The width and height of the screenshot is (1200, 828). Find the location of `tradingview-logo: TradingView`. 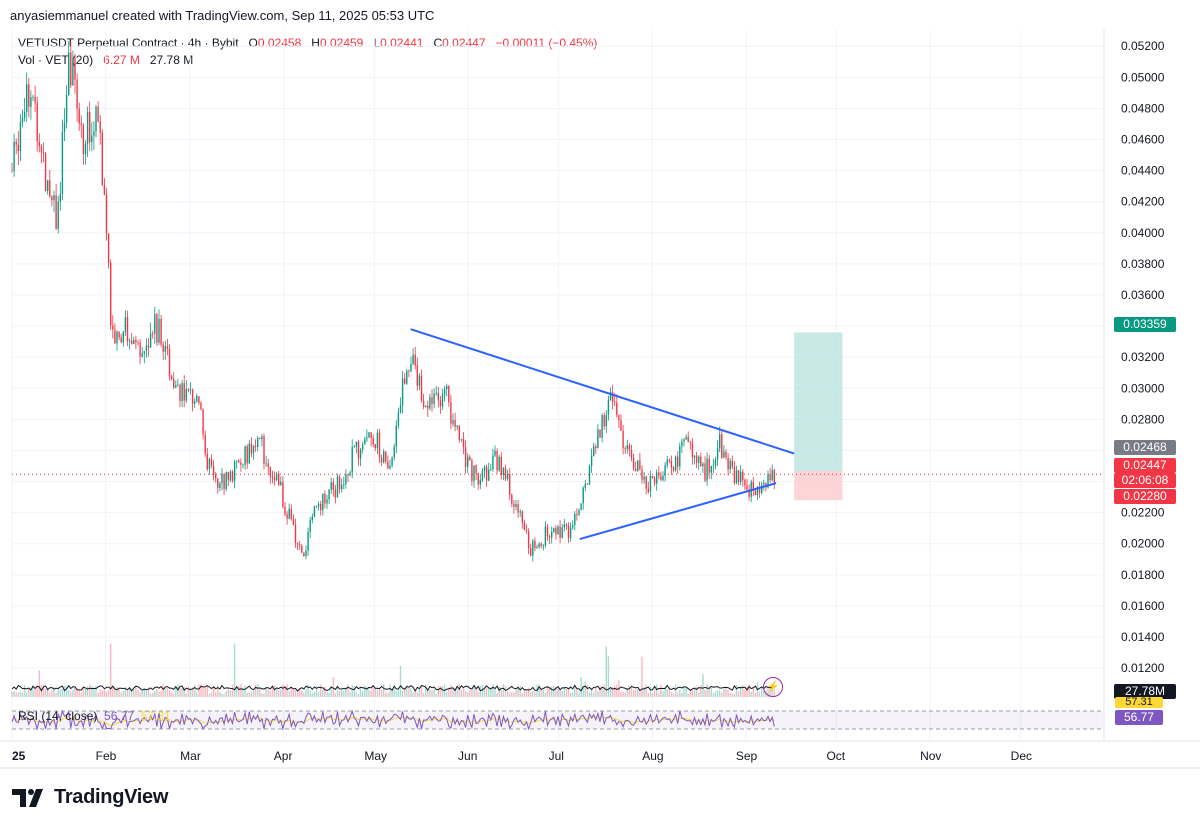

tradingview-logo: TradingView is located at coordinates (90, 797).